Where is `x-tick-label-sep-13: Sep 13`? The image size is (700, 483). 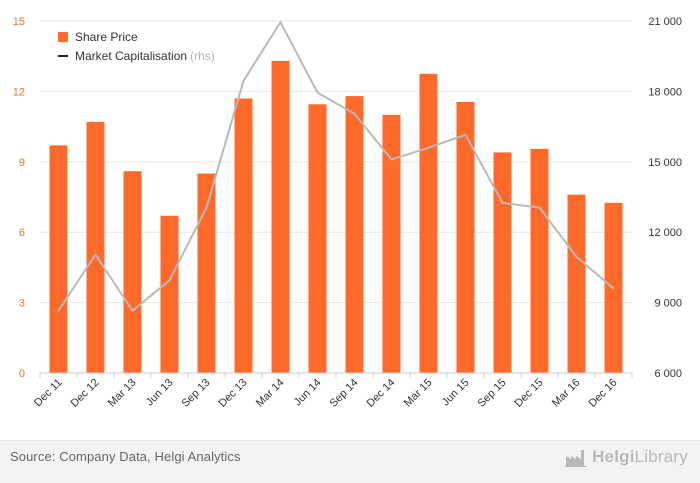
x-tick-label-sep-13: Sep 13 is located at coordinates (195, 393).